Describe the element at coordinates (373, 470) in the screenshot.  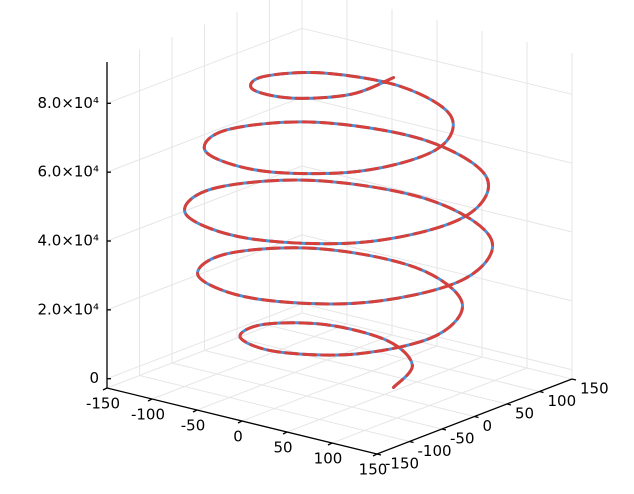
I see `x-tick-label: 150` at that location.